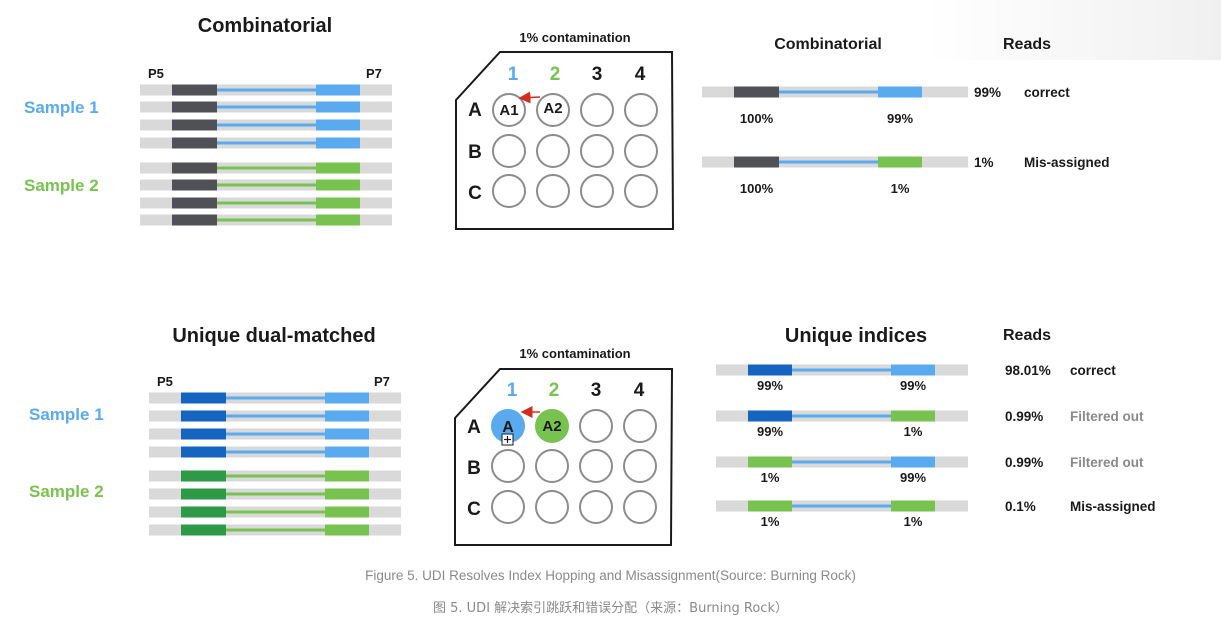 The image size is (1221, 630). Describe the element at coordinates (913, 431) in the screenshot. I see `read-right-percent: 1%` at that location.